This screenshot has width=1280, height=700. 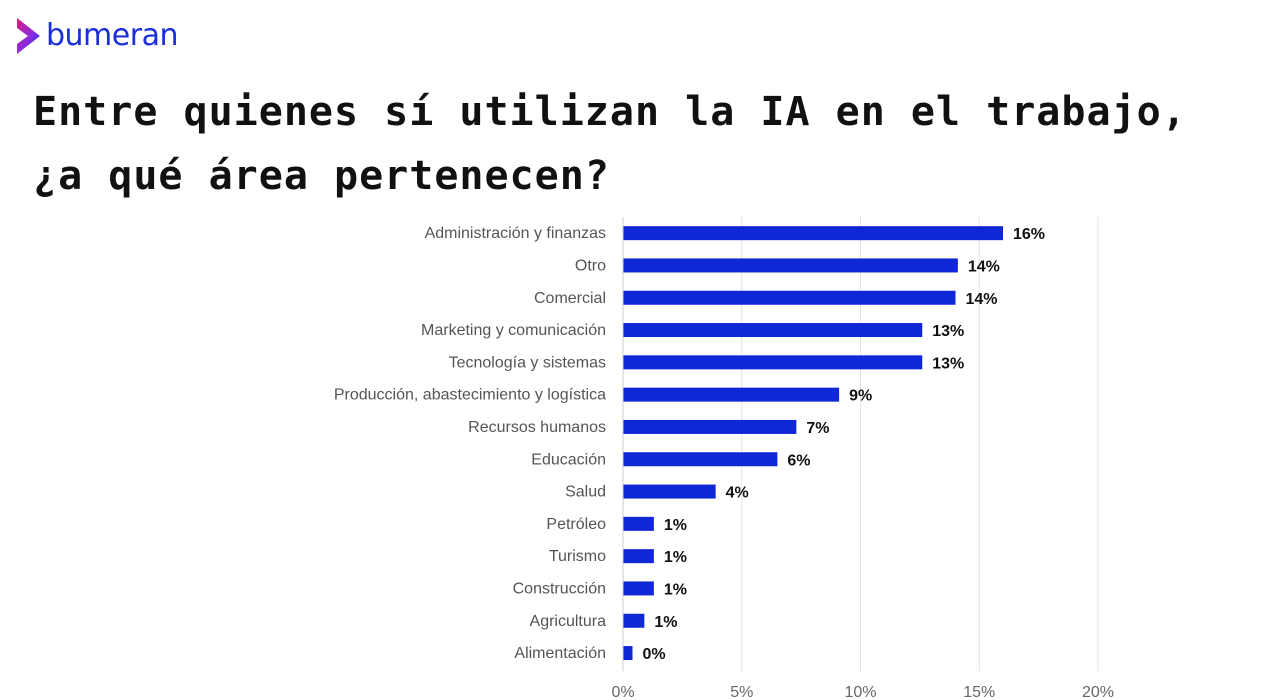 I want to click on category-label: Comercial, so click(x=570, y=298).